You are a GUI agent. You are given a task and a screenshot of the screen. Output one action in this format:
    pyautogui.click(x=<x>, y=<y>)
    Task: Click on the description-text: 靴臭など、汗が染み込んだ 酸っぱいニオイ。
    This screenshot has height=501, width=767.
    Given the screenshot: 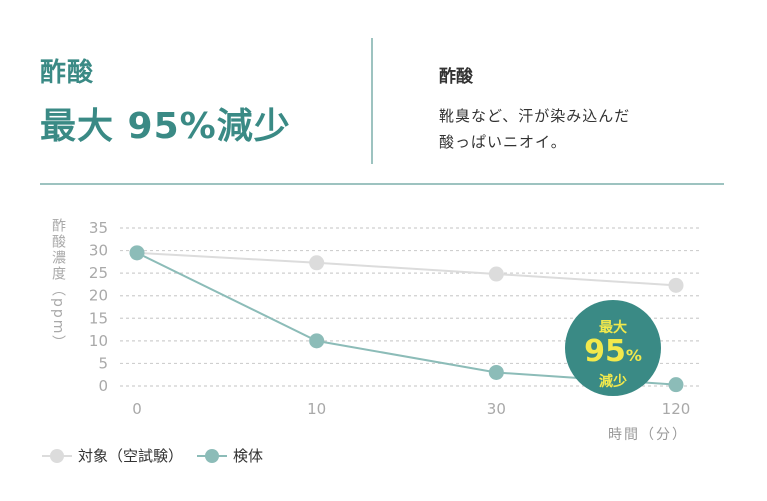 What is the action you would take?
    pyautogui.click(x=534, y=129)
    